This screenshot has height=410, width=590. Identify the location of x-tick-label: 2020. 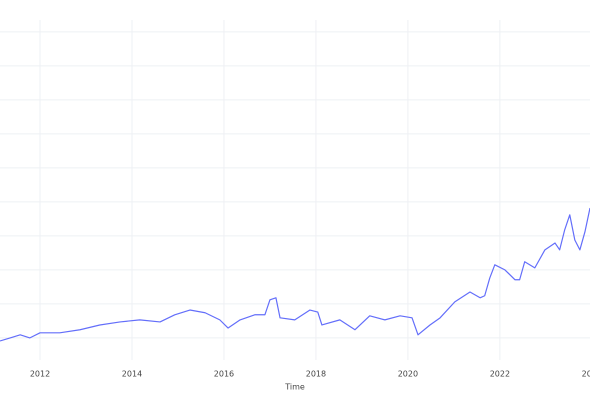
(408, 374).